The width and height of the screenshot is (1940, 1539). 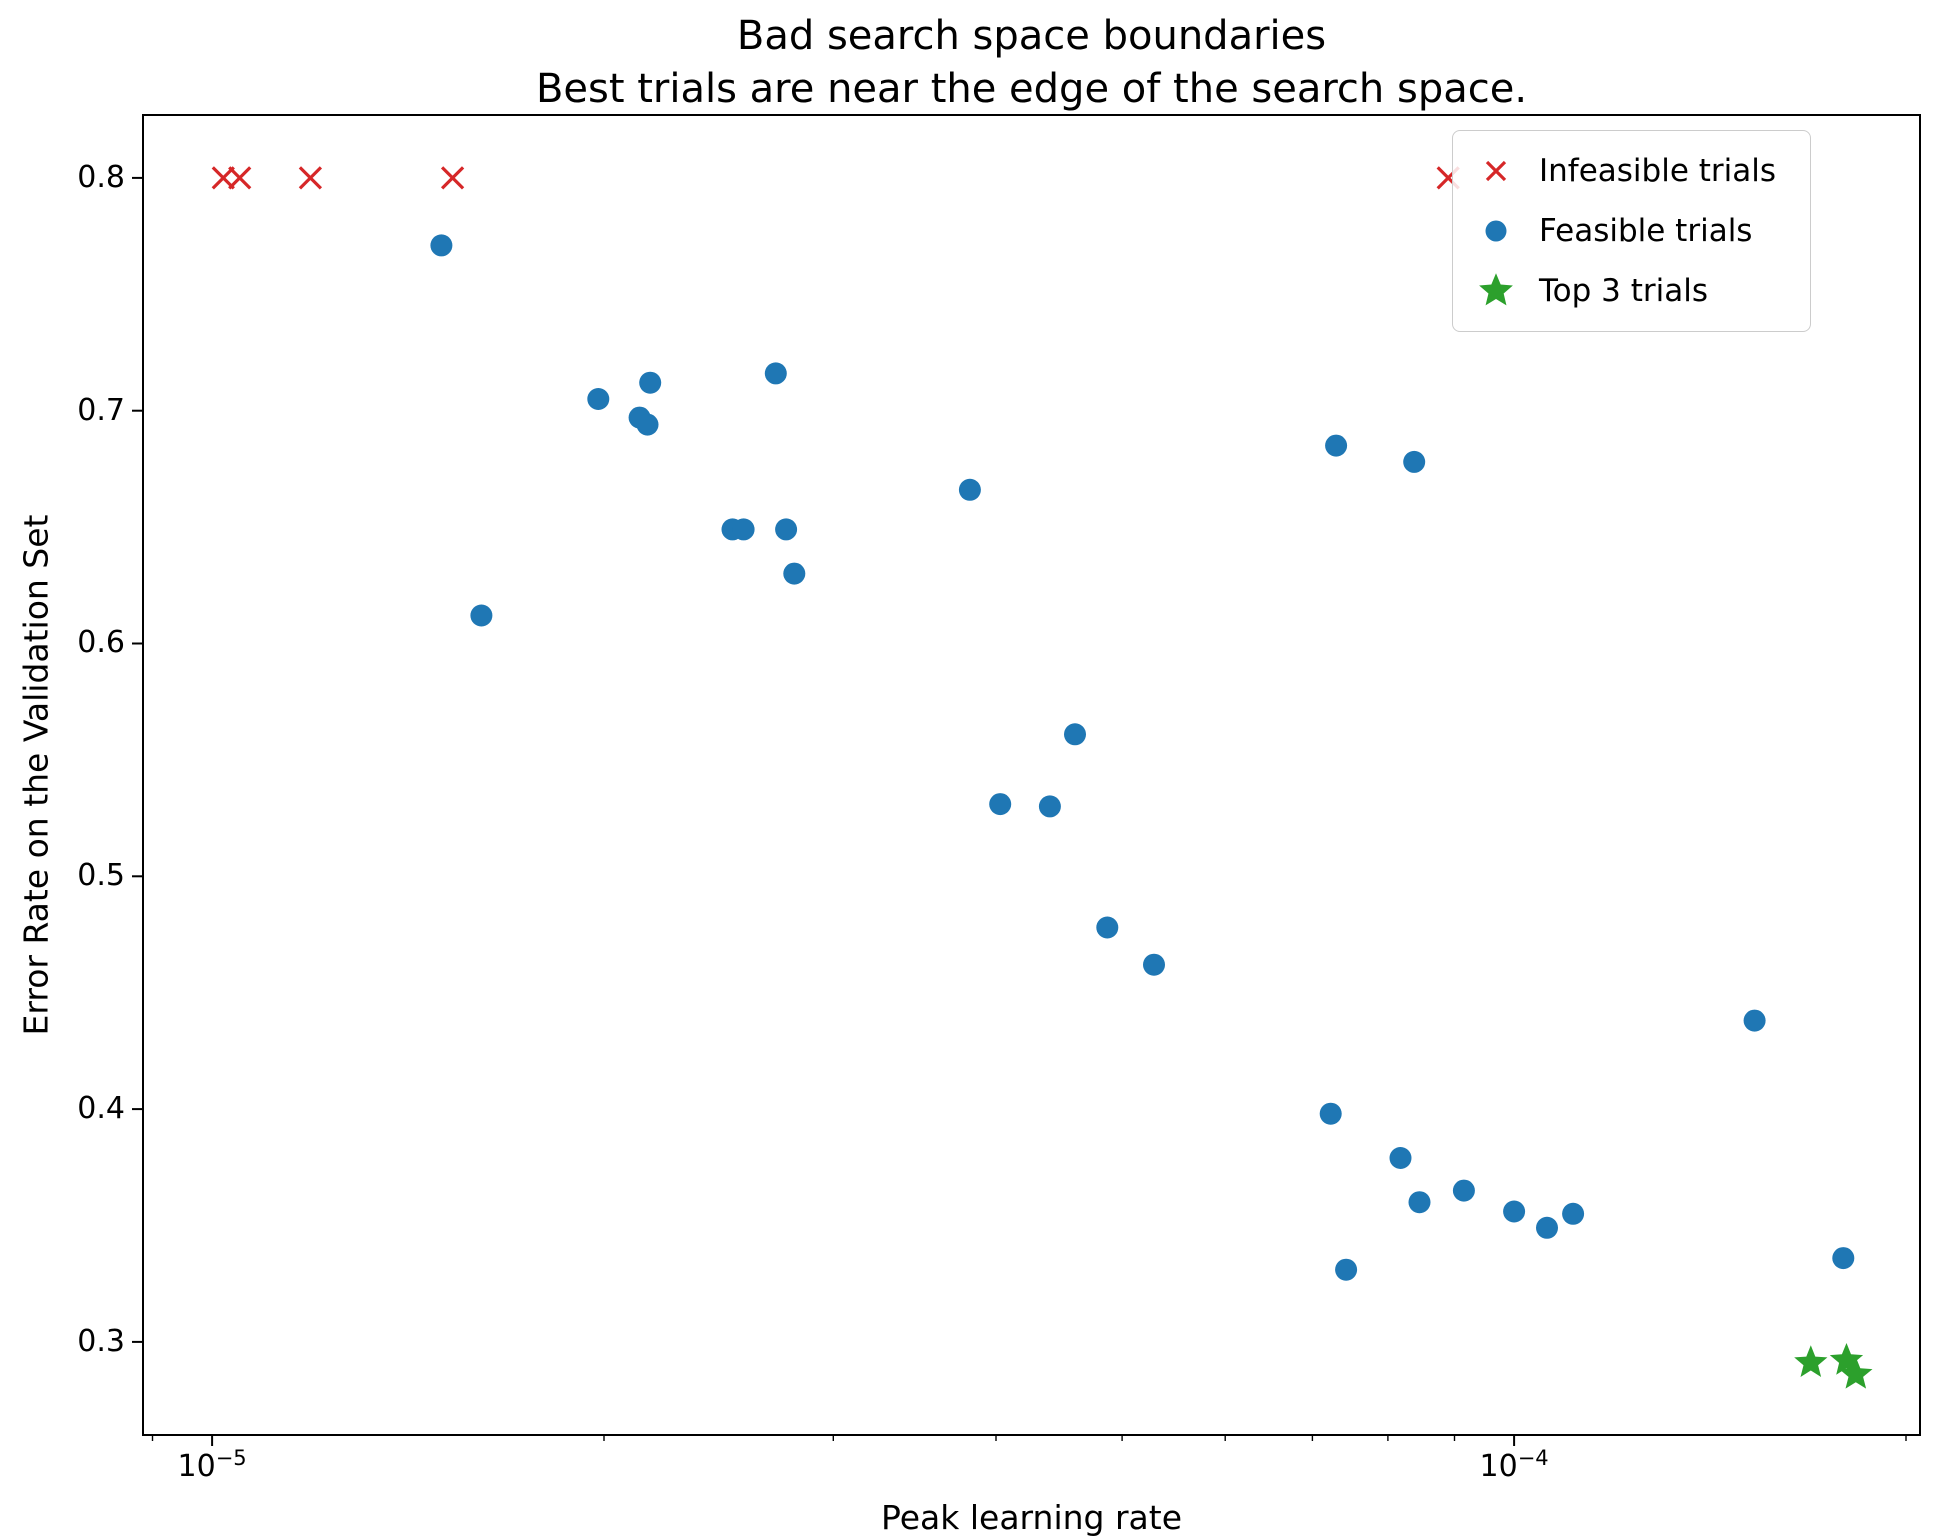 What do you see at coordinates (1496, 231) in the screenshot?
I see `feasible-circle-icon` at bounding box center [1496, 231].